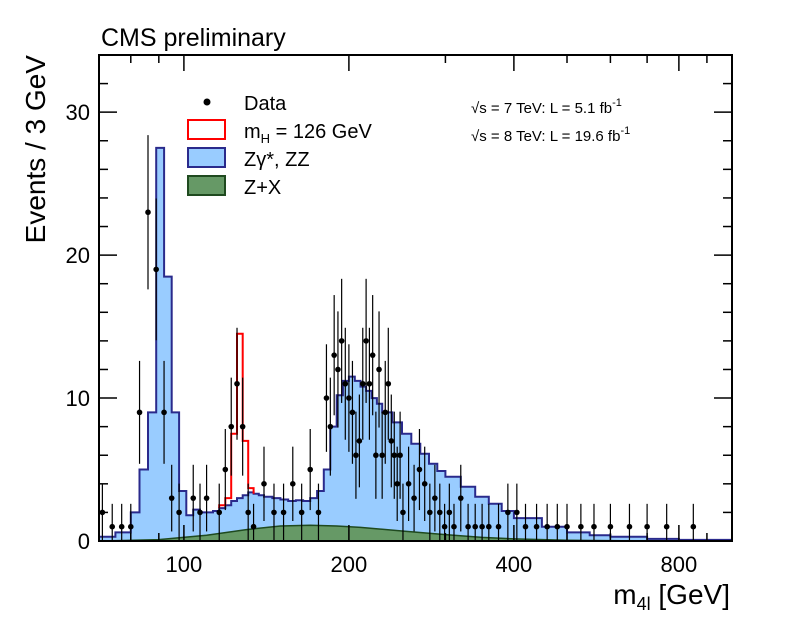  I want to click on legend-zx-swatch, so click(206, 185).